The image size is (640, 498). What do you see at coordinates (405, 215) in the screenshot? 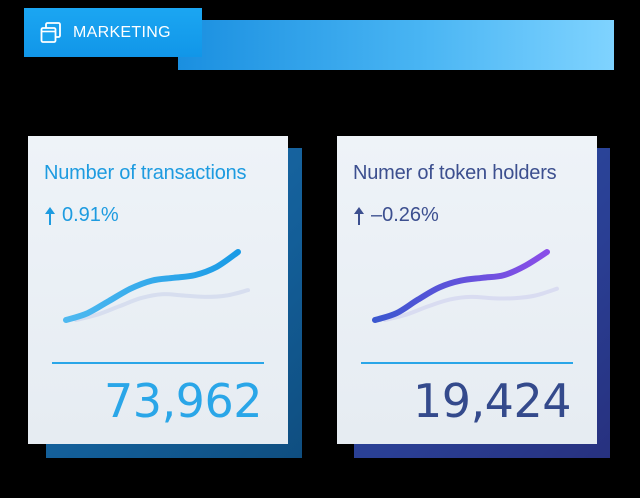
I see `change-value: –0.26%` at bounding box center [405, 215].